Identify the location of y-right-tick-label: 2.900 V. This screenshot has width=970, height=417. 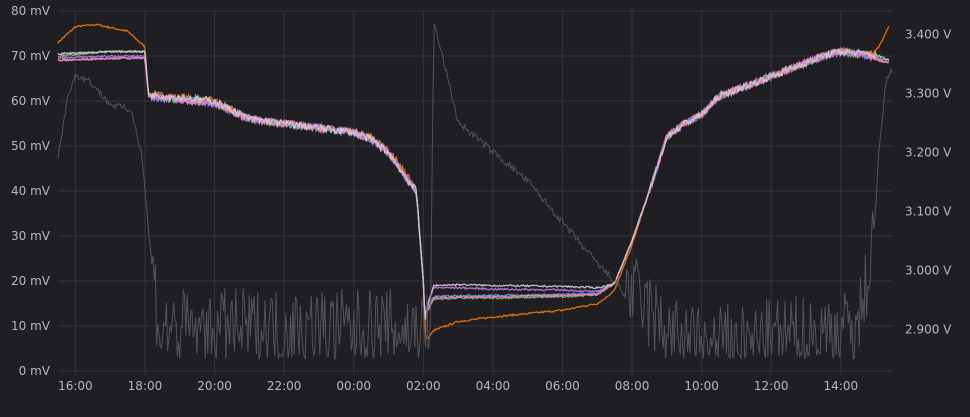
(928, 330).